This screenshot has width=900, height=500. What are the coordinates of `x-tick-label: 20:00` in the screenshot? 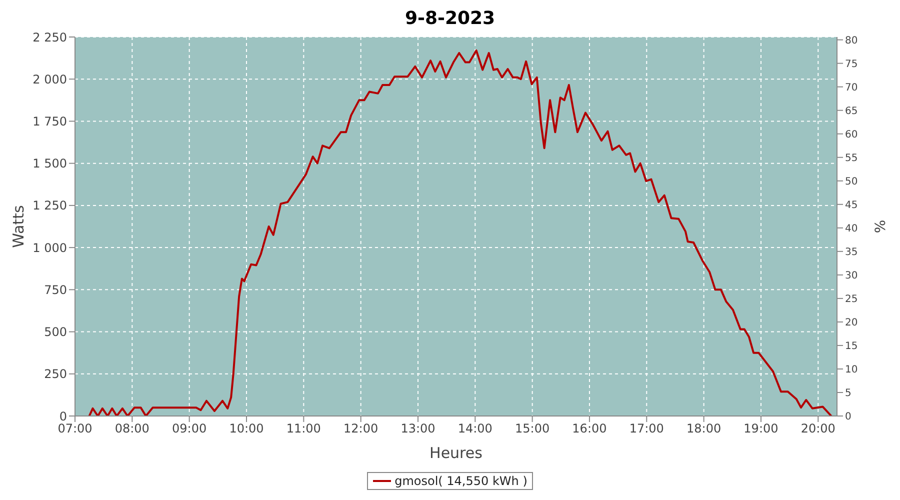 It's located at (818, 429).